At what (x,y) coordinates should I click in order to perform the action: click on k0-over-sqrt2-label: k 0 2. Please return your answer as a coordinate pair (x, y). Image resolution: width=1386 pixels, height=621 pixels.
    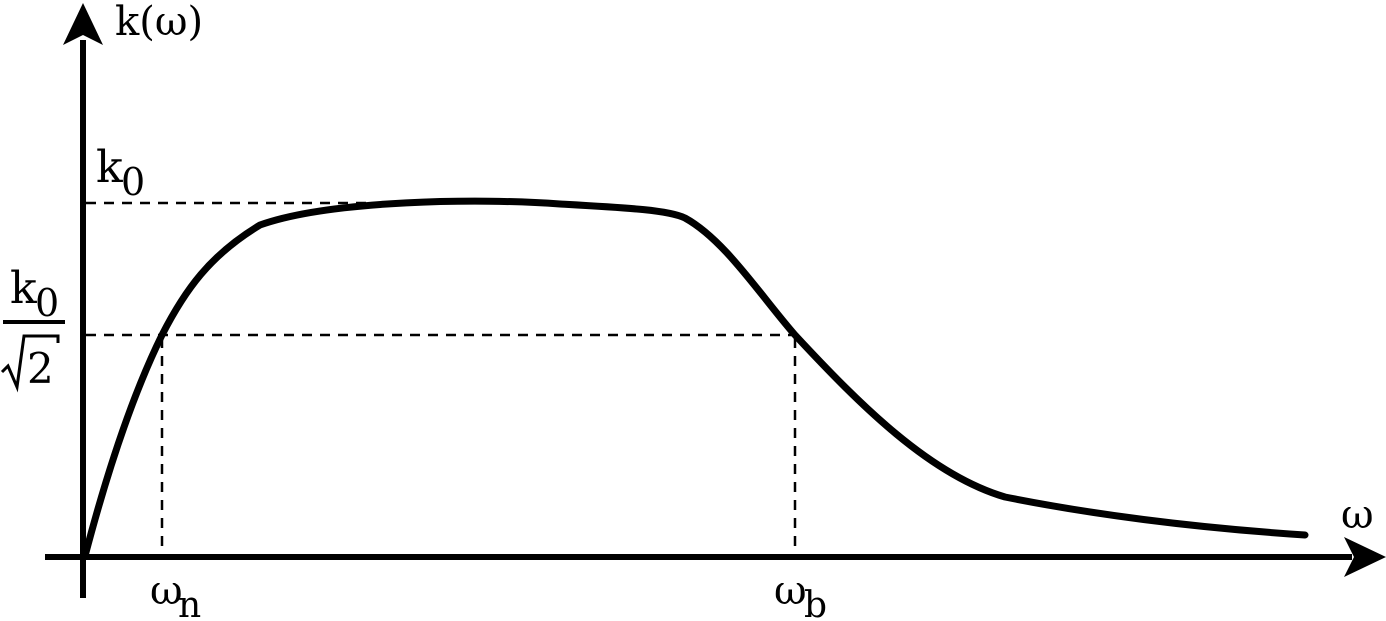
    Looking at the image, I should click on (32, 328).